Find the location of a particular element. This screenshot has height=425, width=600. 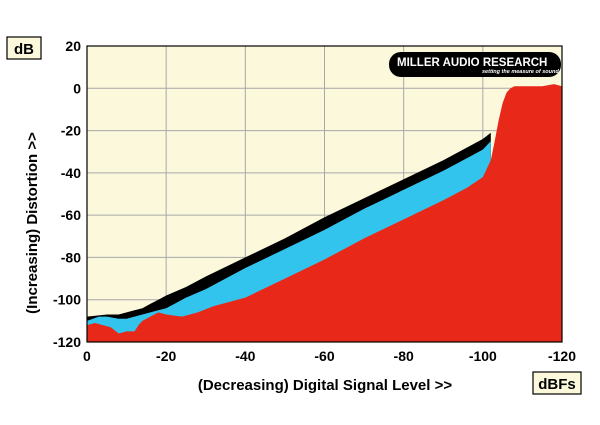

y-tick-label: 20 is located at coordinates (73, 46).